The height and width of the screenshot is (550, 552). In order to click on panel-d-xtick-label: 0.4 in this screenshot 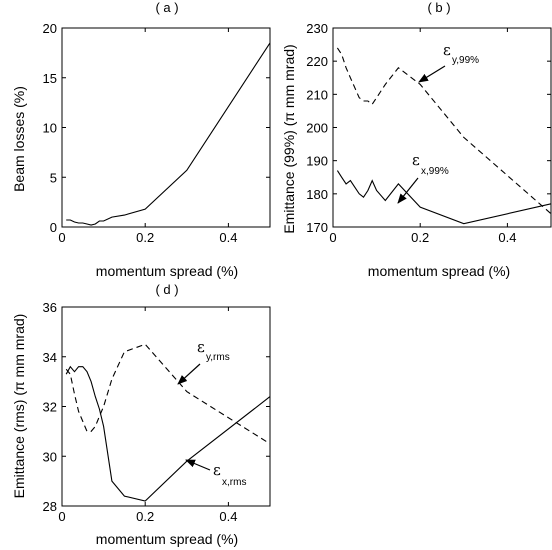, I will do `click(228, 516)`.